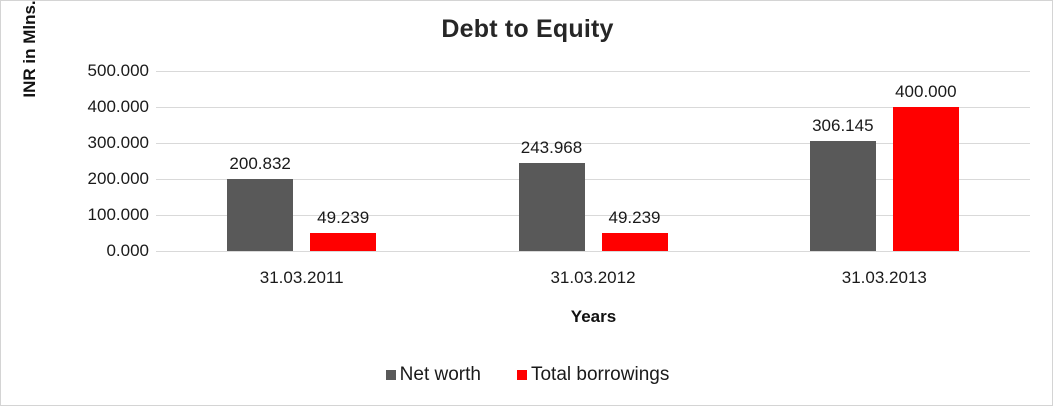 This screenshot has height=406, width=1053. What do you see at coordinates (118, 178) in the screenshot?
I see `y-axis-tick-label: 200.000` at bounding box center [118, 178].